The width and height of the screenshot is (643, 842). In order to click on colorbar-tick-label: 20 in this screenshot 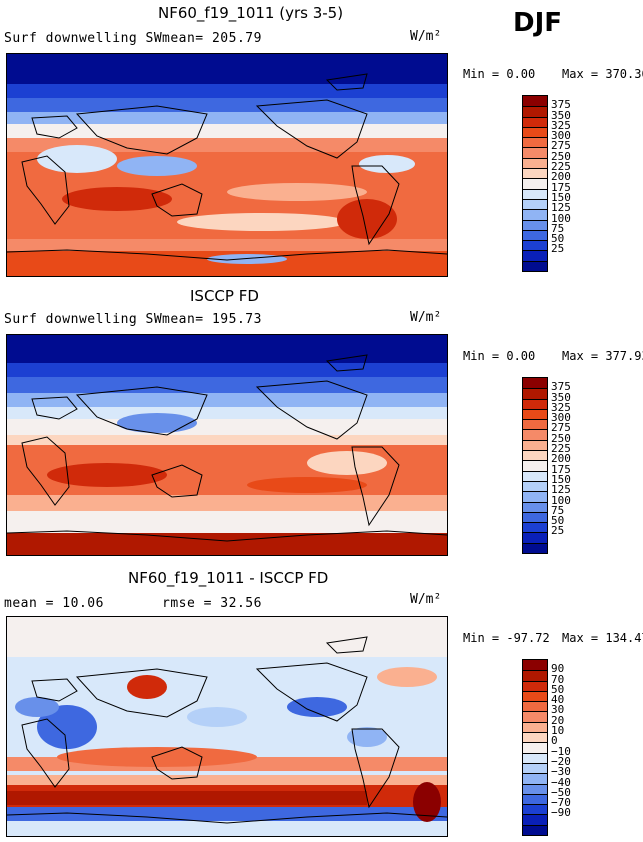, I will do `click(558, 720)`.